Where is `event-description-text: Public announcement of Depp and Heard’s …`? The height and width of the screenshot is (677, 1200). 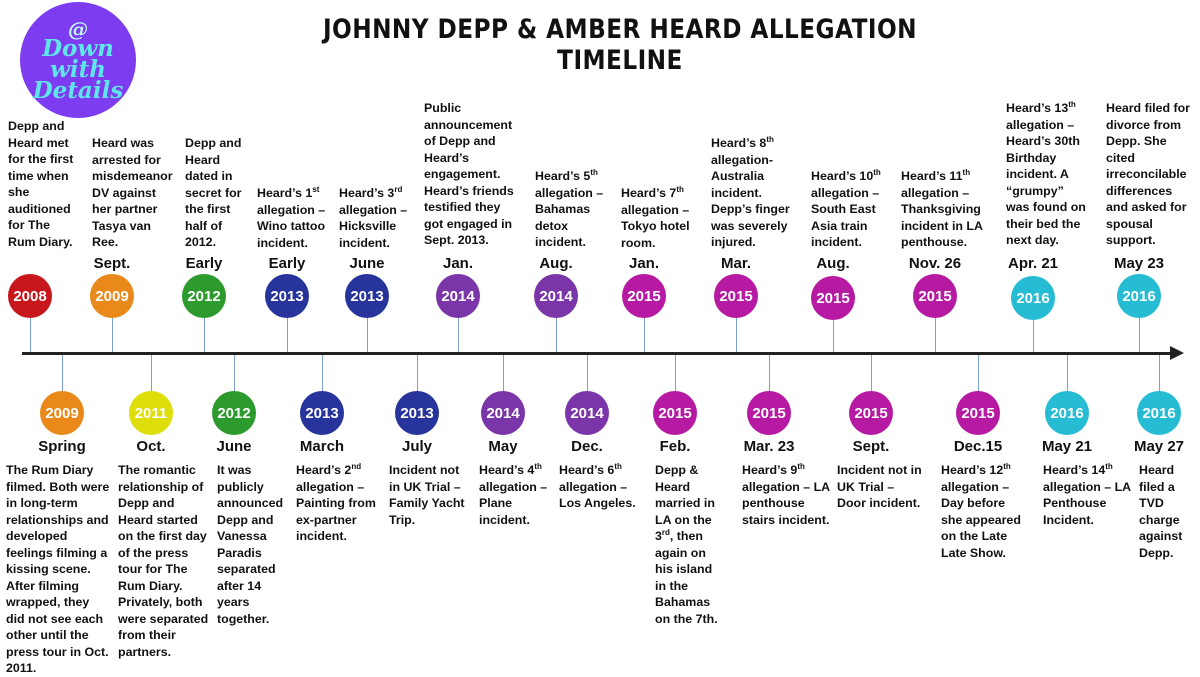
event-description-text: Public announcement of Depp and Heard’s … is located at coordinates (469, 174).